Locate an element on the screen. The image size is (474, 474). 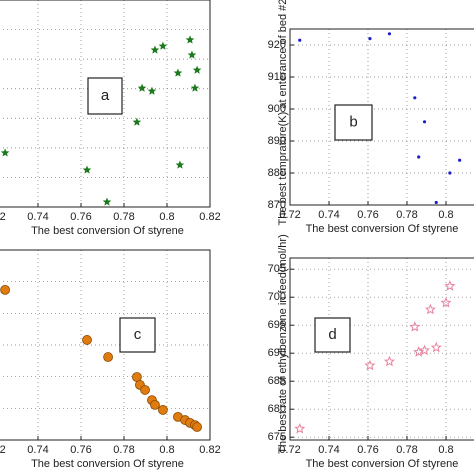
annotation: d is located at coordinates (332, 334).